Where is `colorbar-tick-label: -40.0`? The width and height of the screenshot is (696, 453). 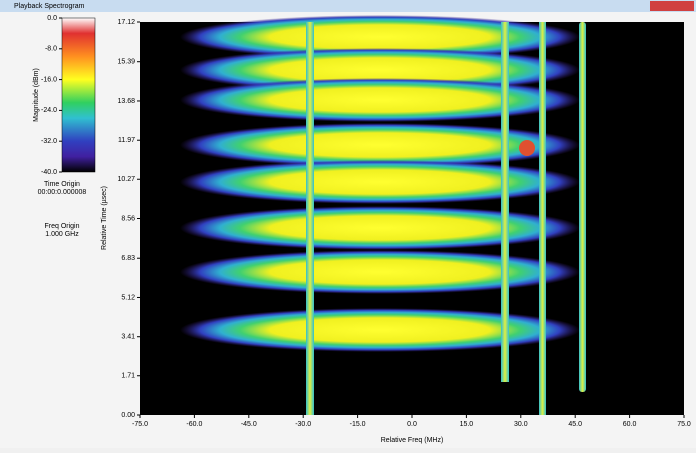 colorbar-tick-label: -40.0 is located at coordinates (49, 172).